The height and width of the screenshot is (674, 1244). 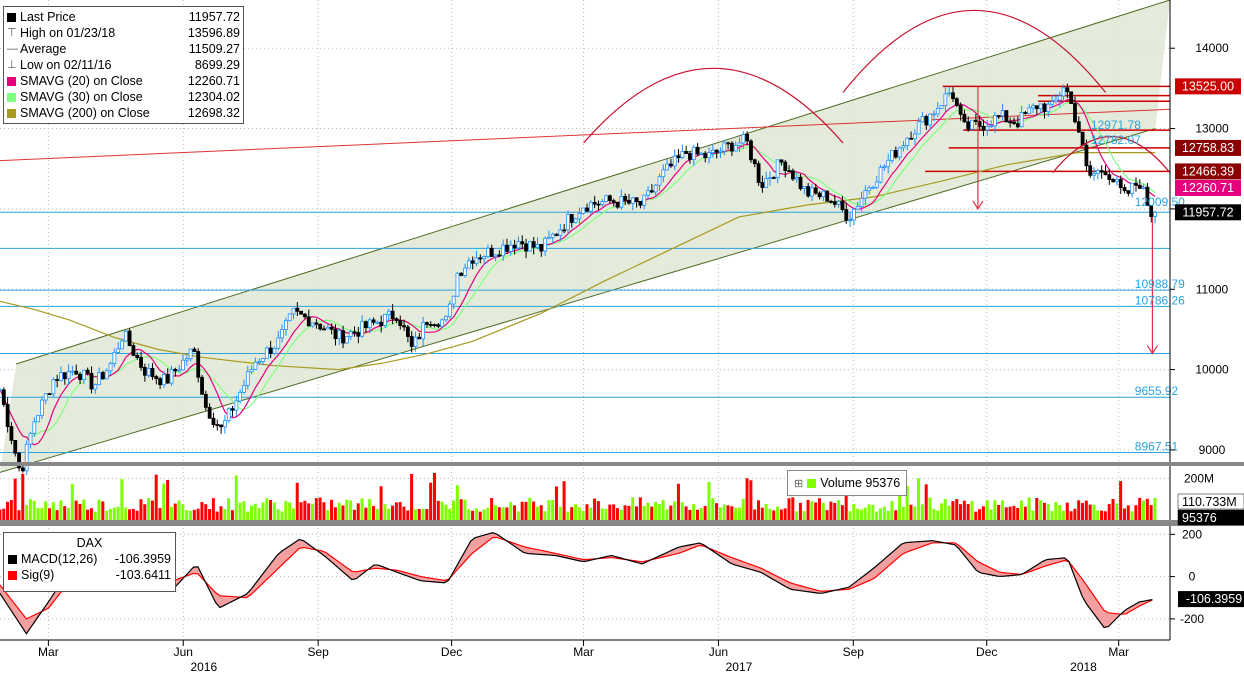 What do you see at coordinates (1209, 502) in the screenshot?
I see `volume-tag-label: 110.733M` at bounding box center [1209, 502].